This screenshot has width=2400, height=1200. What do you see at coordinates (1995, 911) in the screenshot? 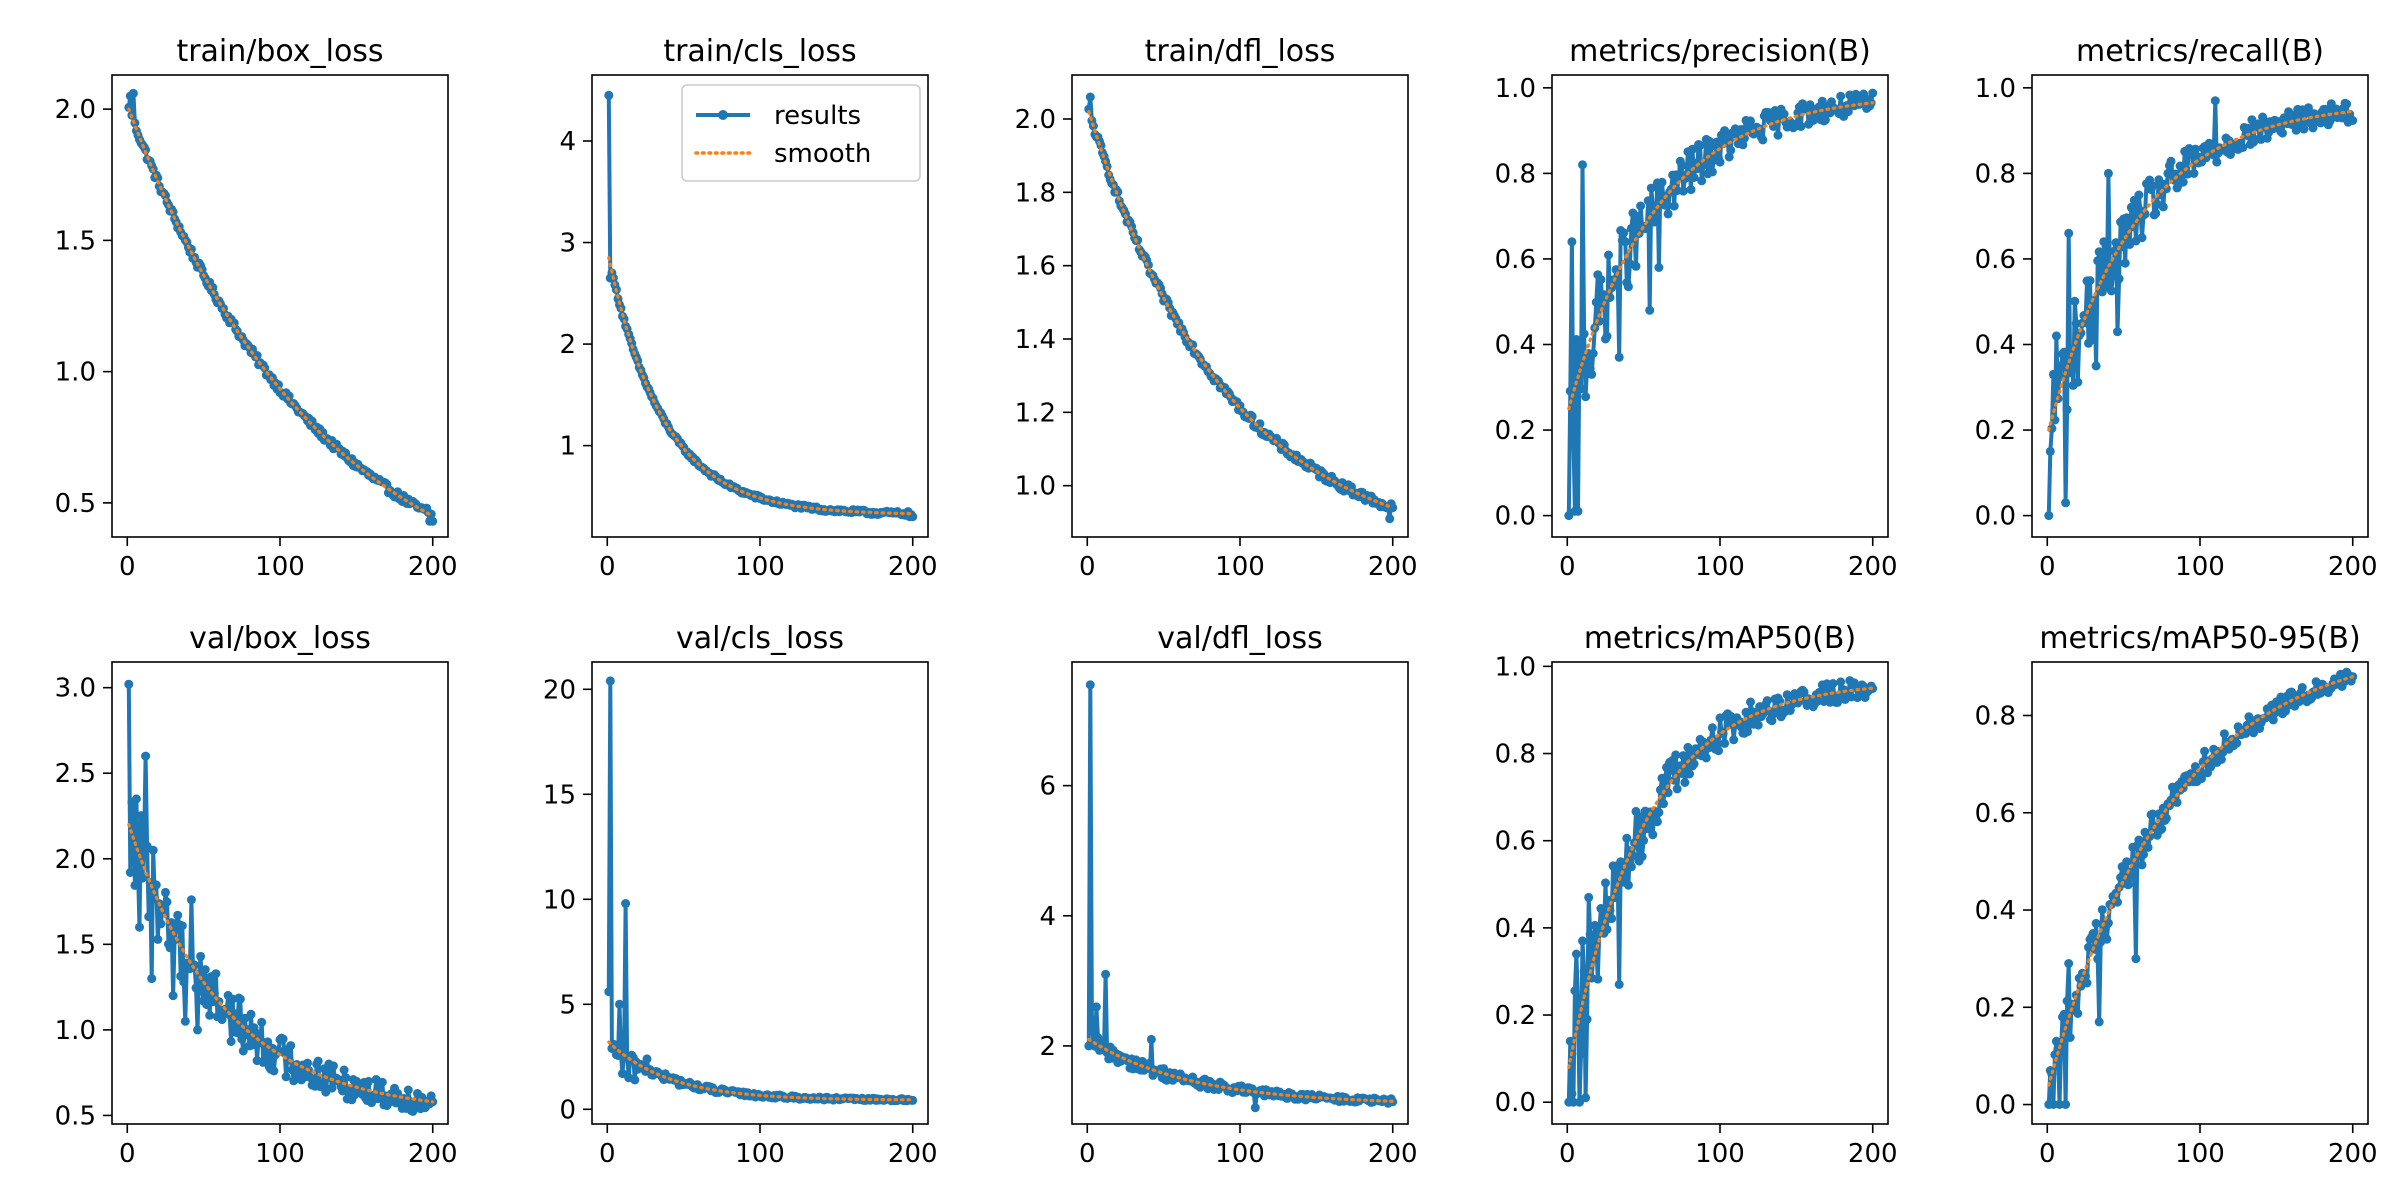
I see `y-tick-label: 0.4` at bounding box center [1995, 911].